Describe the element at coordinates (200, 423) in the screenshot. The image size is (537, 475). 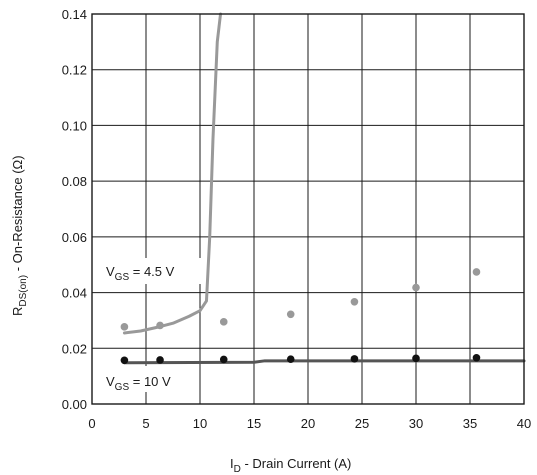
I see `x-tick-label: 10` at that location.